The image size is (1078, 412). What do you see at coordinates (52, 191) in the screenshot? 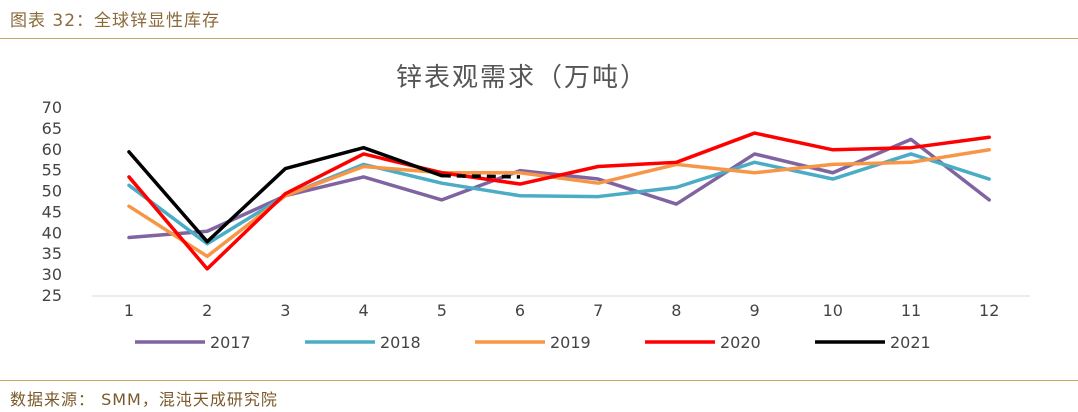
I see `y-tick-label: 50` at bounding box center [52, 191].